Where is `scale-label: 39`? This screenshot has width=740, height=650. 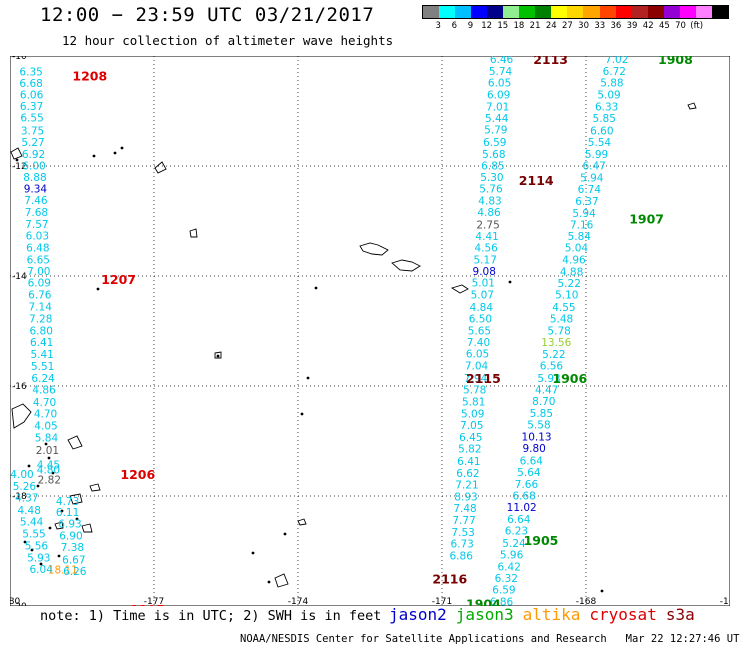
scale-label: 39 is located at coordinates (632, 26).